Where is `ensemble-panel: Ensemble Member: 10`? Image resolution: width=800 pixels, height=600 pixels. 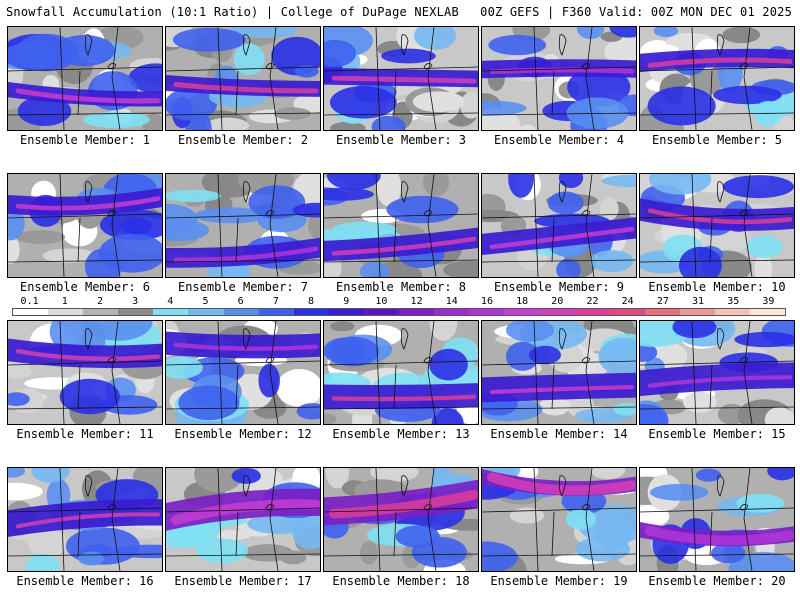
ensemble-panel: Ensemble Member: 10 is located at coordinates (717, 235).